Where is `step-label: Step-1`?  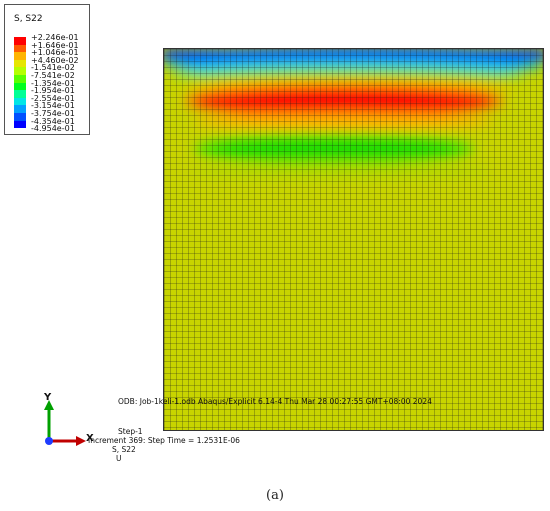
step-label: Step-1 is located at coordinates (130, 431).